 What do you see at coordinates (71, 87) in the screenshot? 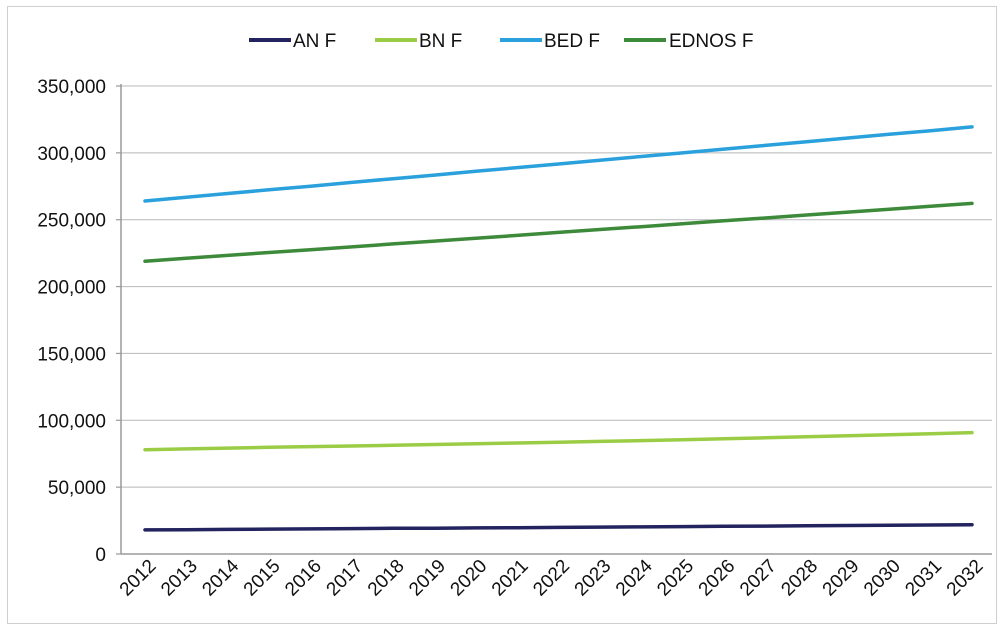
I see `y-tick-label: 350,000` at bounding box center [71, 87].